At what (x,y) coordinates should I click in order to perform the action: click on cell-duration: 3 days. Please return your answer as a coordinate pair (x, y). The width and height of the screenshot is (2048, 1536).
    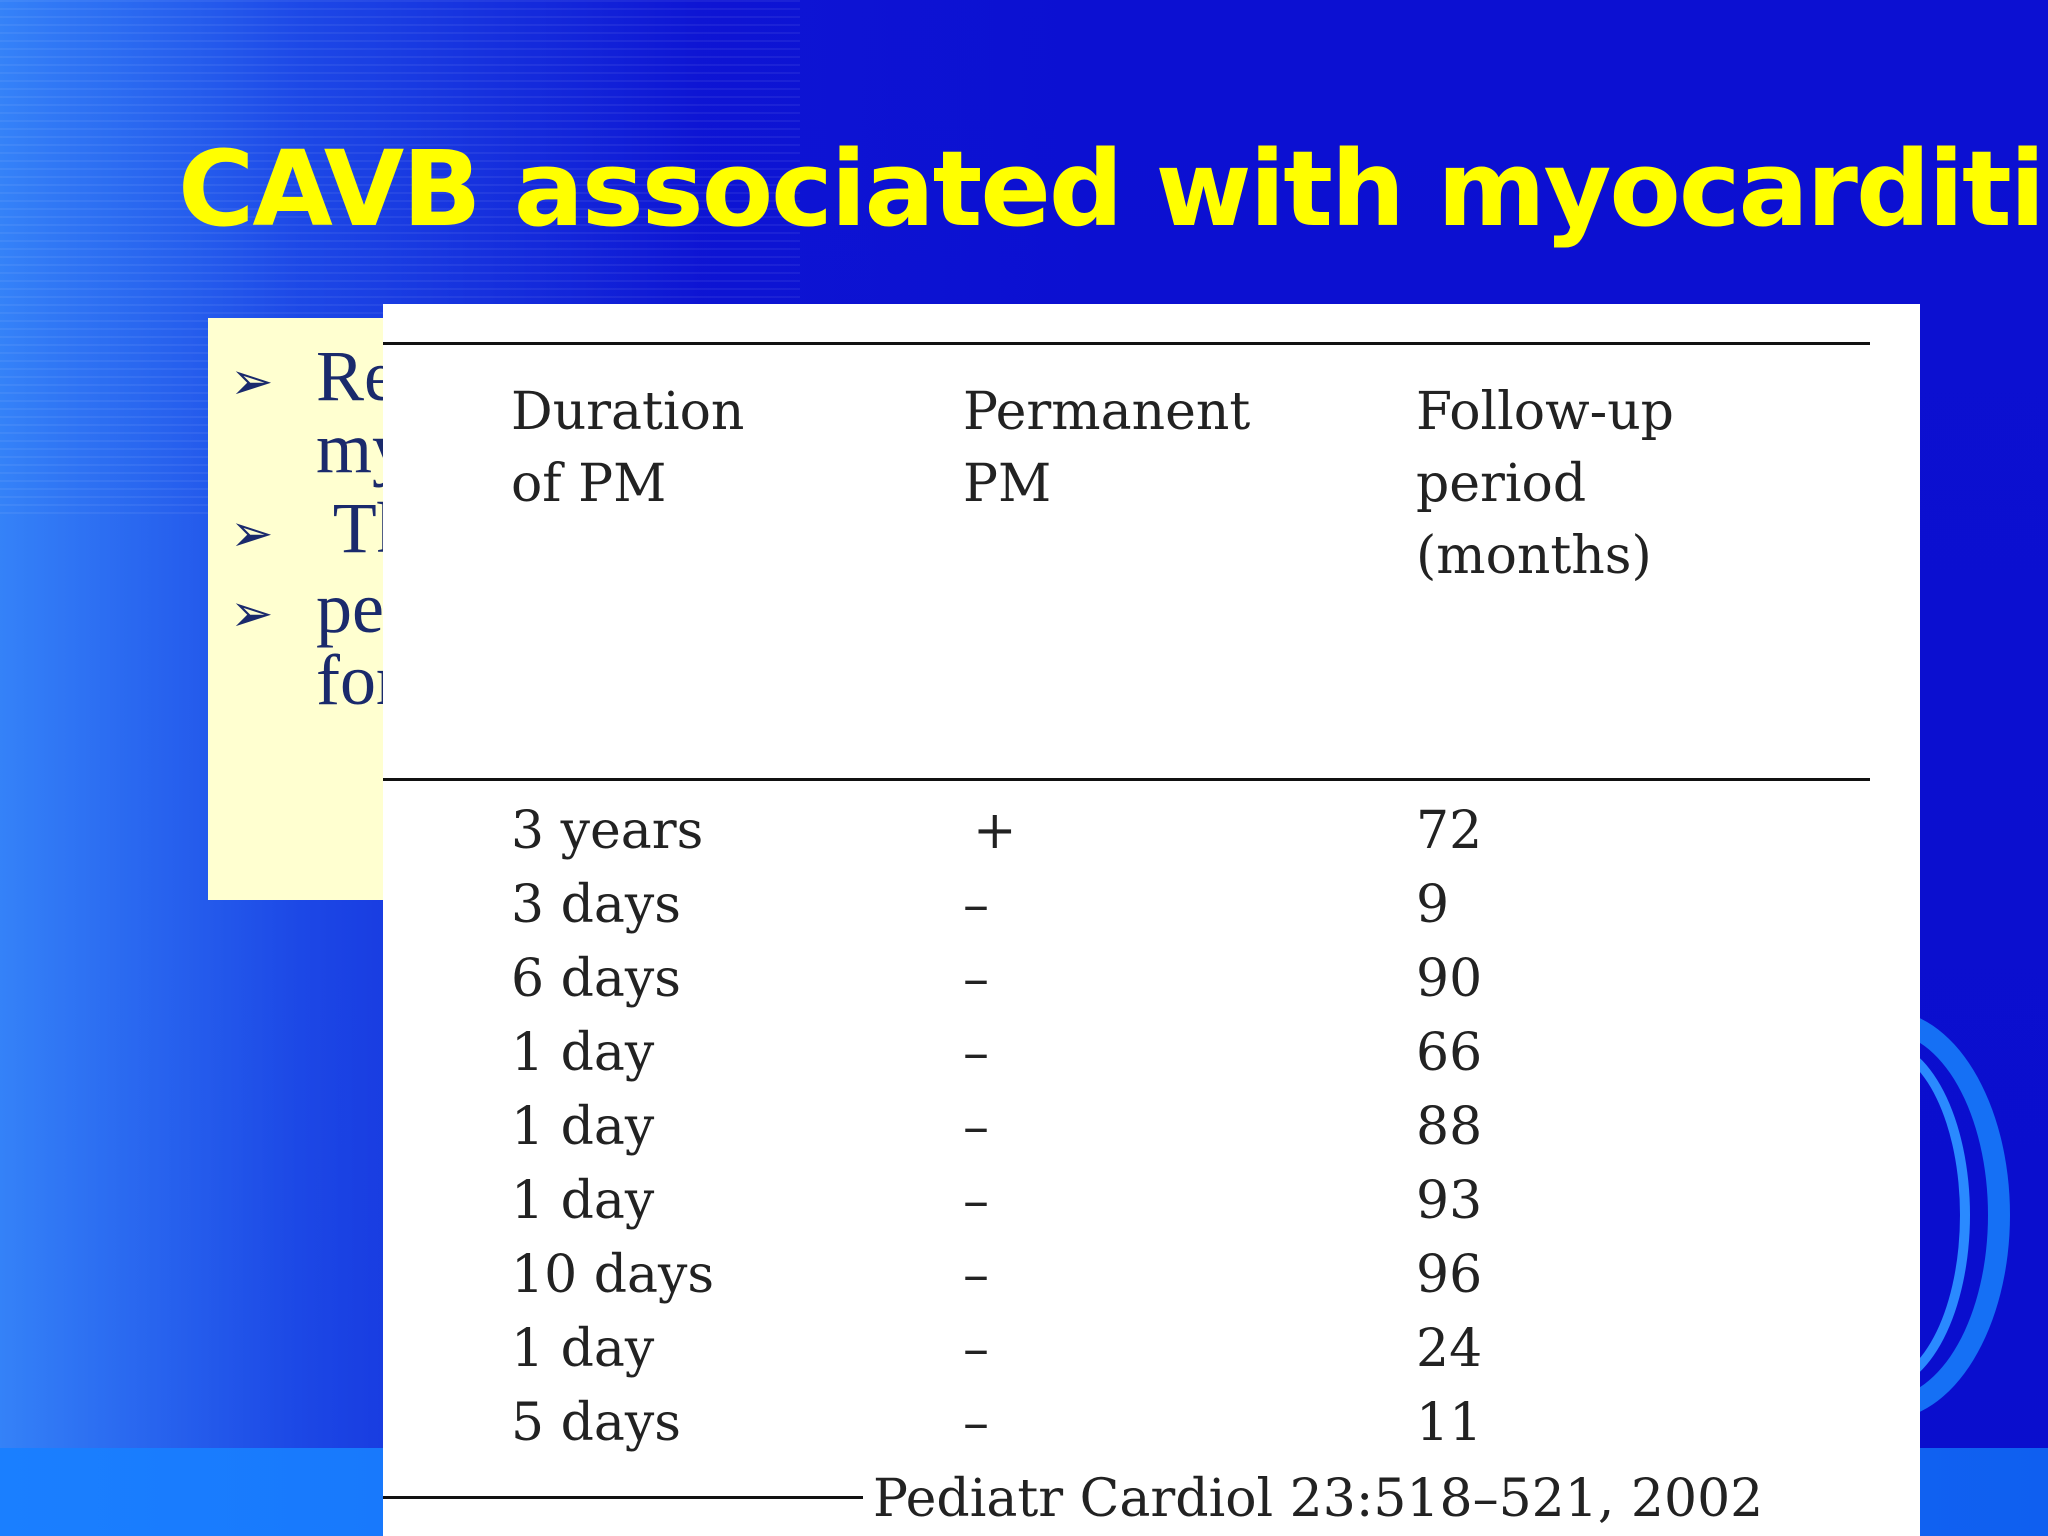
    Looking at the image, I should click on (596, 905).